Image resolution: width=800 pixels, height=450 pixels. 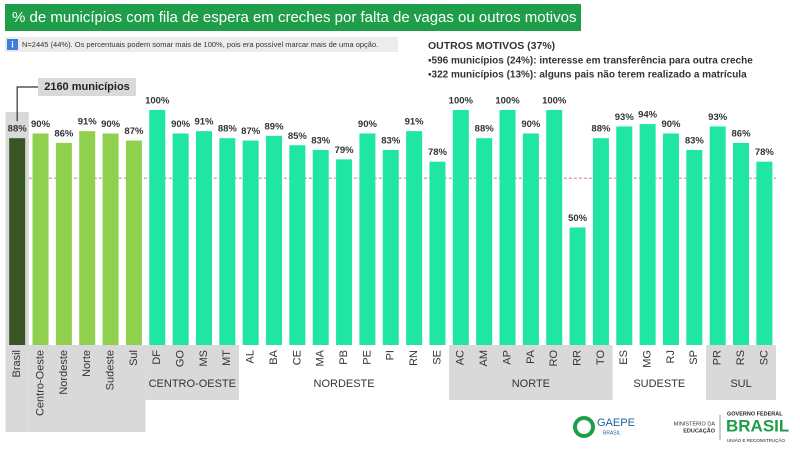 What do you see at coordinates (659, 384) in the screenshot?
I see `group-label: SUDESTE` at bounding box center [659, 384].